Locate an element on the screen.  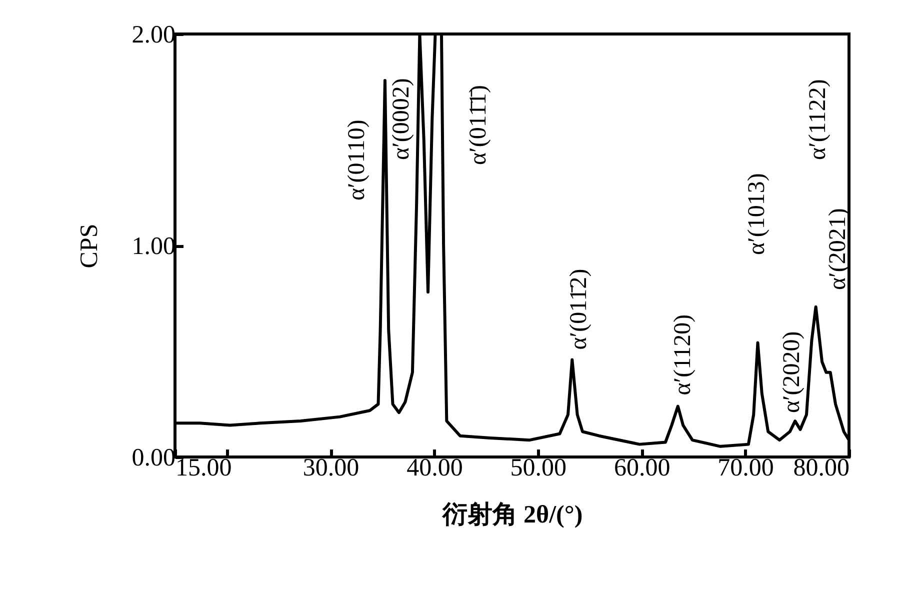
y-axis-title: CPS is located at coordinates (89, 246).